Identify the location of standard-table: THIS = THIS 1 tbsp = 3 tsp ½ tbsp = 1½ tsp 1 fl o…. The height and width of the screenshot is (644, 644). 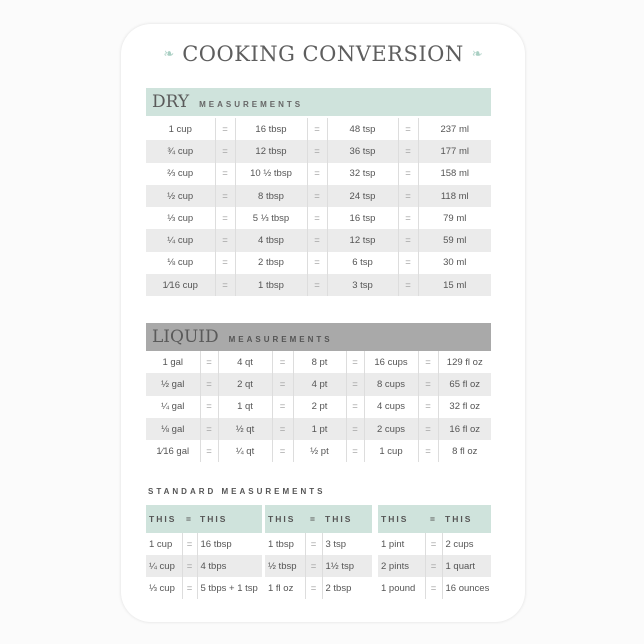
(318, 552).